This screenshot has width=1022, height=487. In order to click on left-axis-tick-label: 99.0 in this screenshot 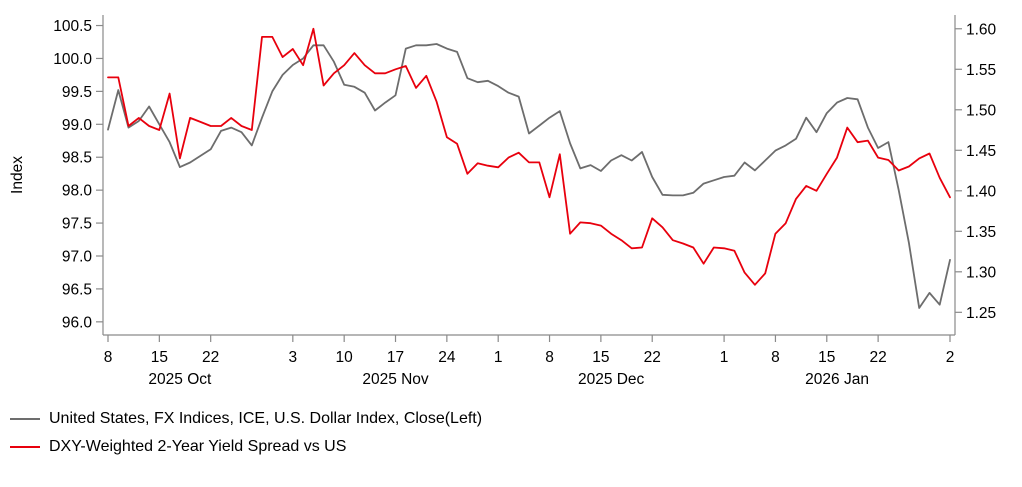, I will do `click(77, 125)`.